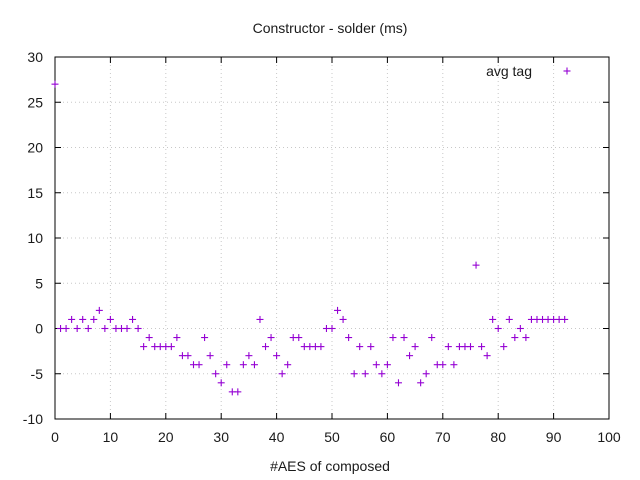 The width and height of the screenshot is (640, 480). I want to click on x-tick-label: 20, so click(166, 437).